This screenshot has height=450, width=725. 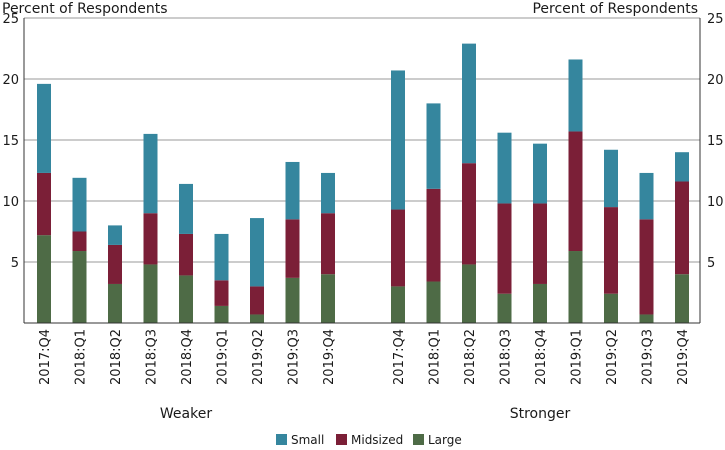 I want to click on legend-label: Large, so click(x=445, y=440).